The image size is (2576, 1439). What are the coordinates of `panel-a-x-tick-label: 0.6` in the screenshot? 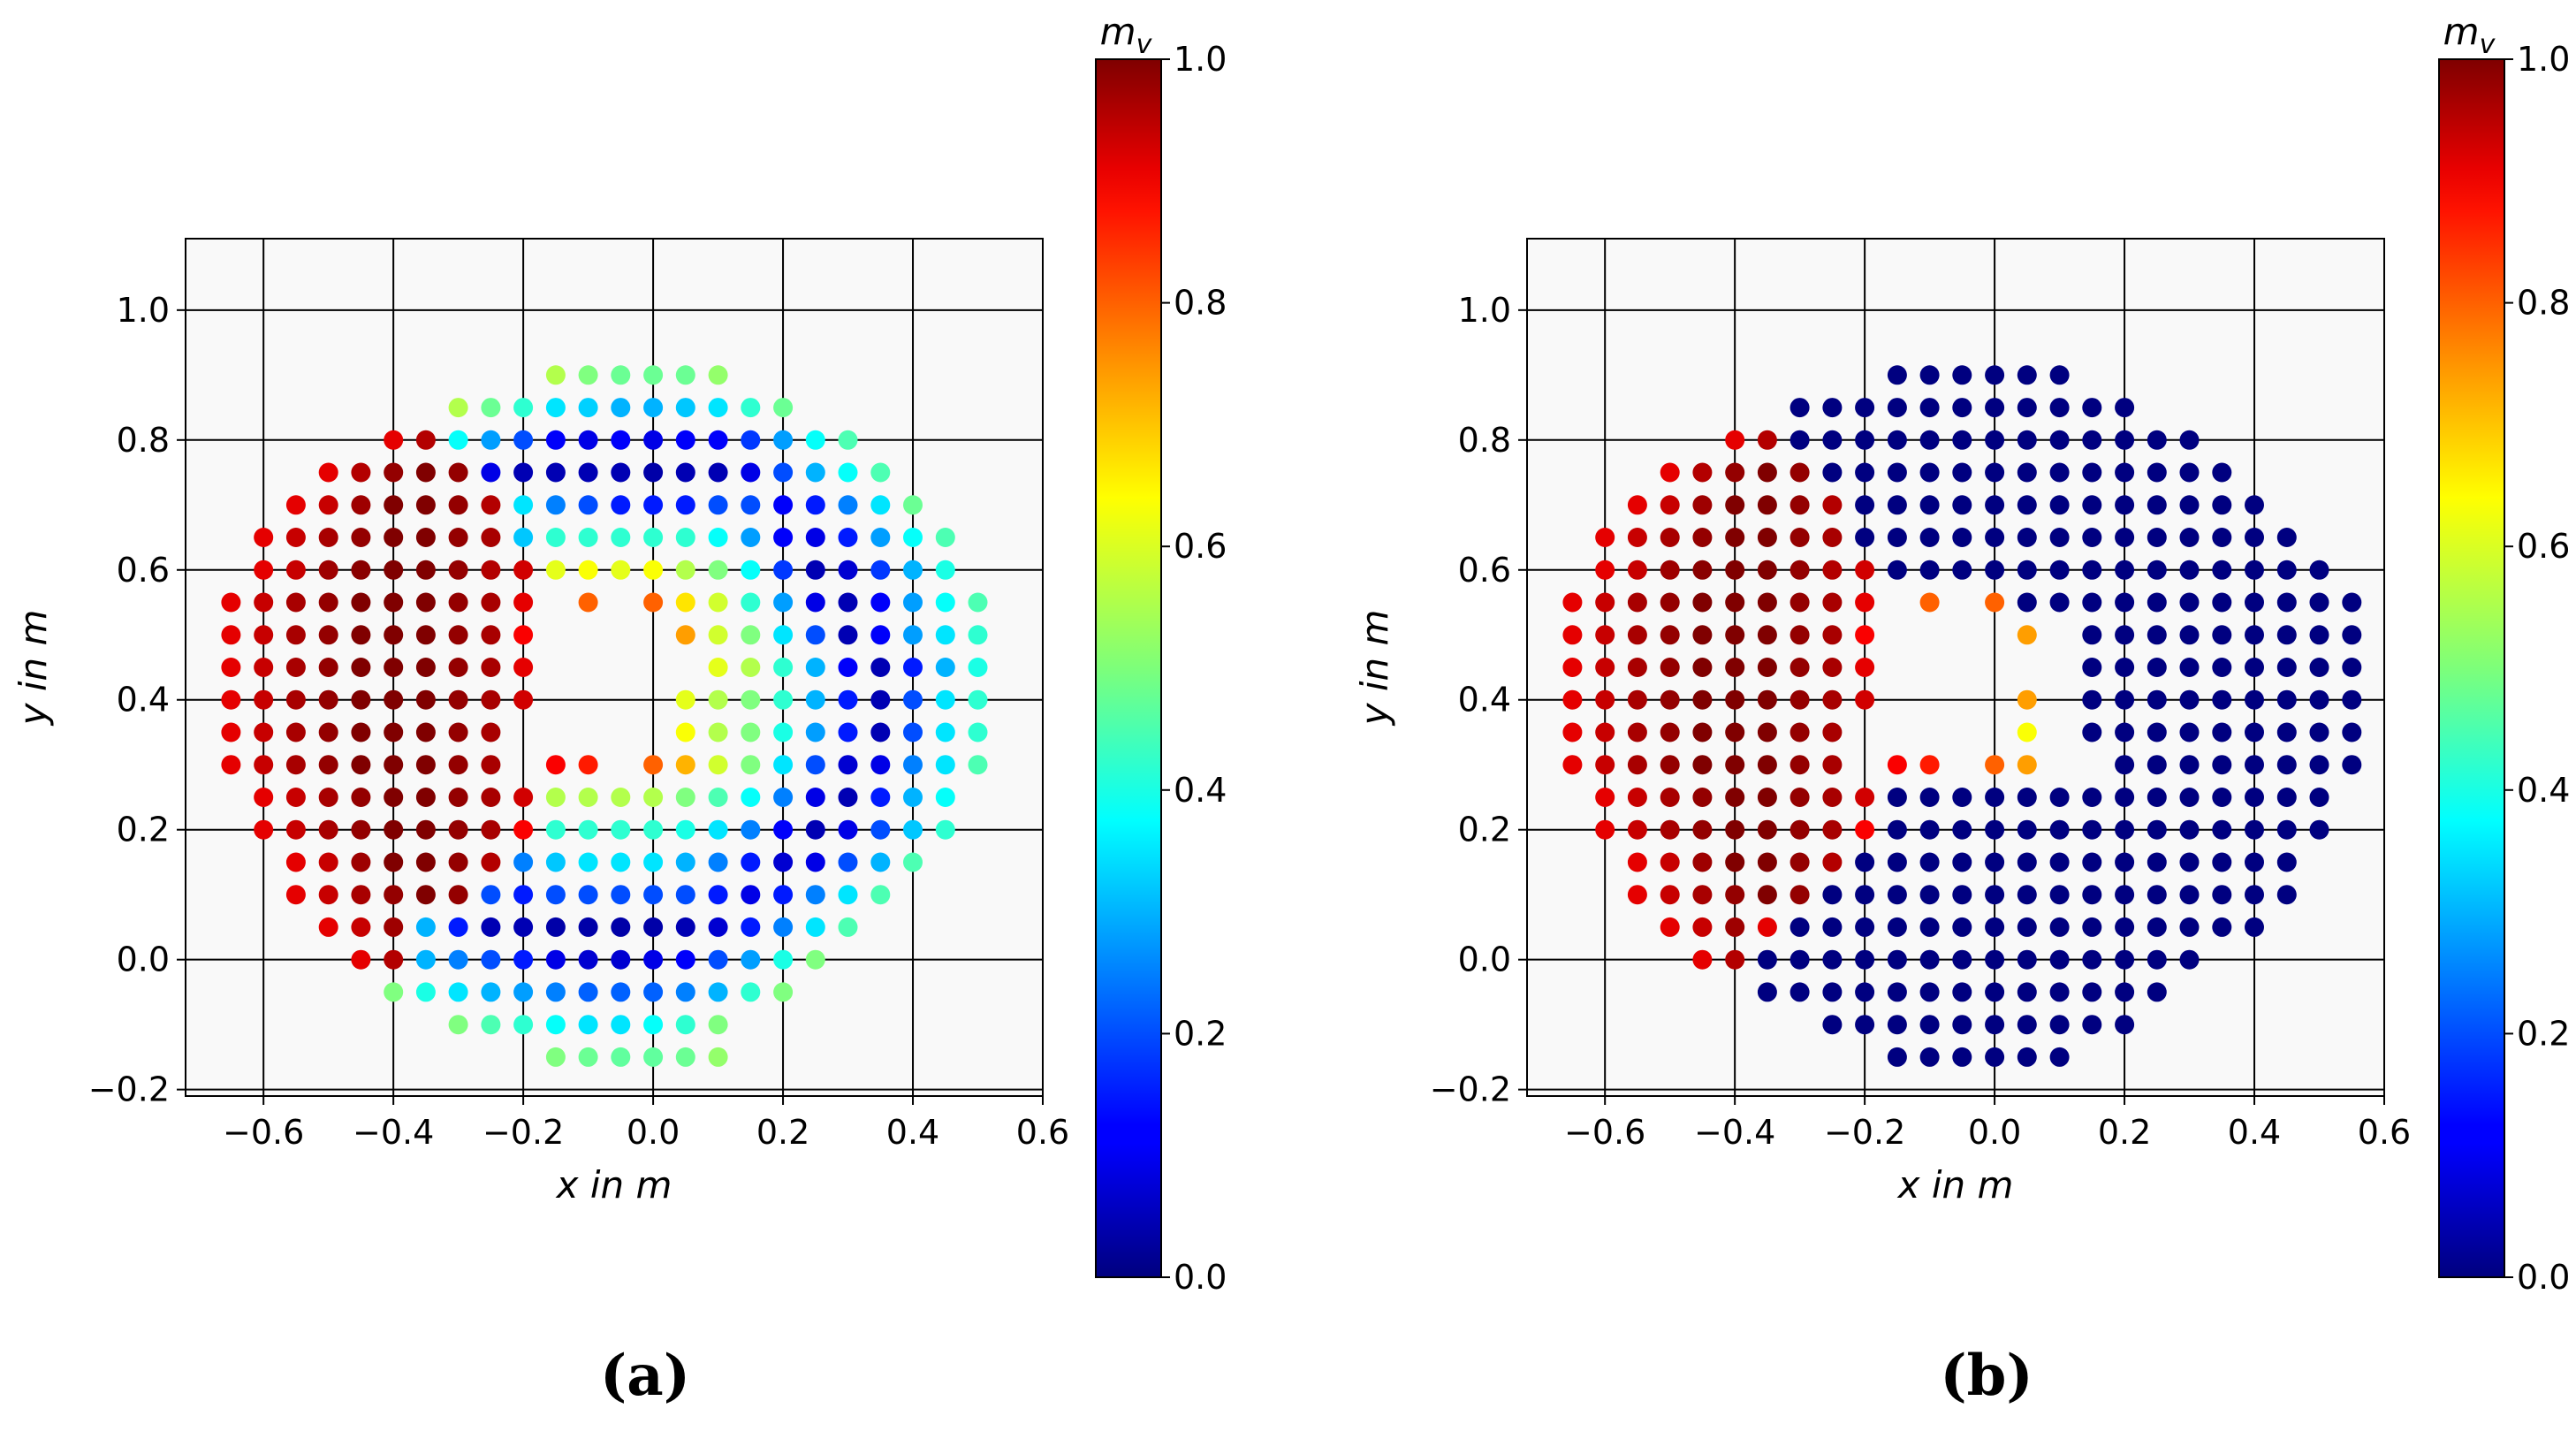 It's located at (1043, 1132).